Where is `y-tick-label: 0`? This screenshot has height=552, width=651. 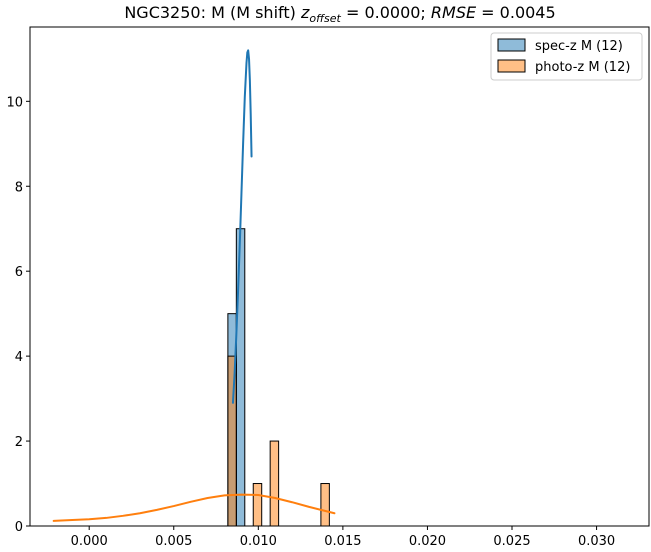
y-tick-label: 0 is located at coordinates (19, 527).